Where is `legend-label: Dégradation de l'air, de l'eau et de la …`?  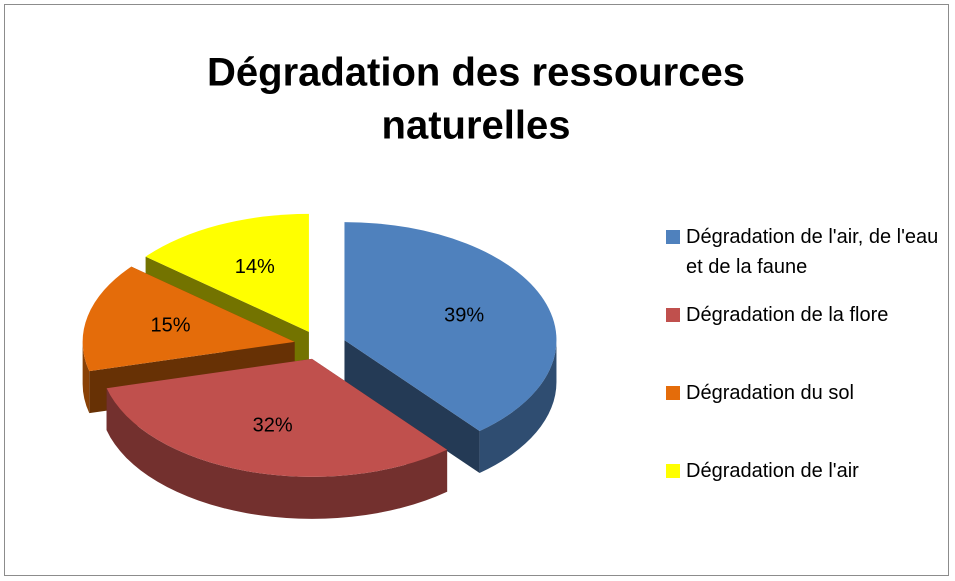 legend-label: Dégradation de l'air, de l'eau et de la … is located at coordinates (812, 252).